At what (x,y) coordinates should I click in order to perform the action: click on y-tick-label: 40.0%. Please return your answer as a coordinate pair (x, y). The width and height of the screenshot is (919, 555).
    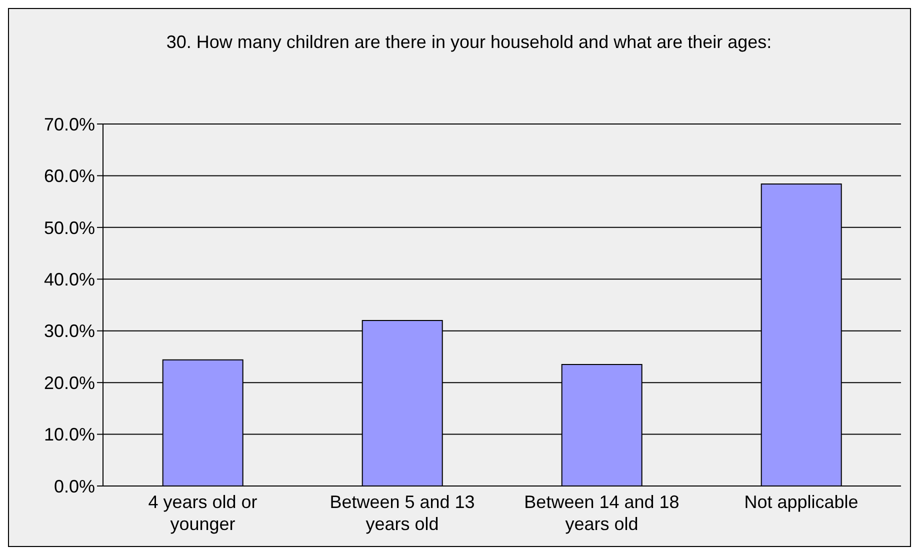
    Looking at the image, I should click on (69, 280).